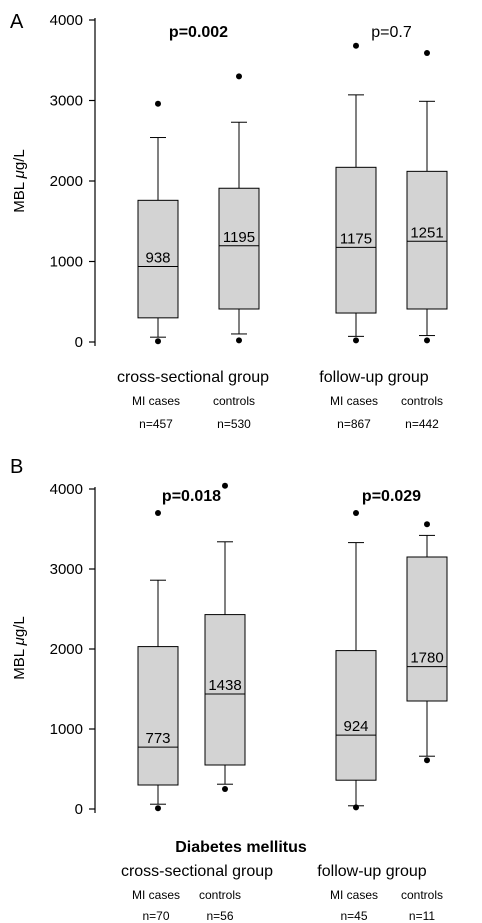 This screenshot has height=923, width=482. What do you see at coordinates (17, 22) in the screenshot?
I see `panel-a-label: A` at bounding box center [17, 22].